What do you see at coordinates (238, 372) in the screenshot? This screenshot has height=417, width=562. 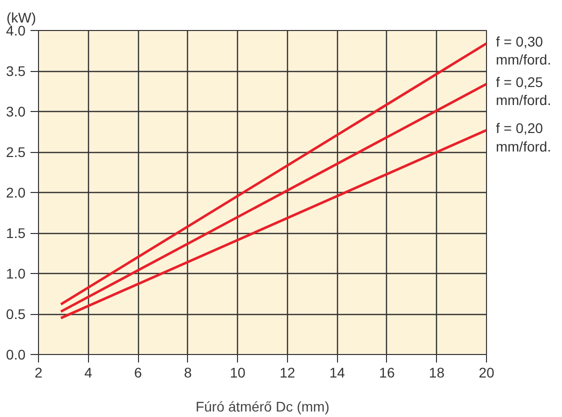 I see `x-tick-label: 10` at bounding box center [238, 372].